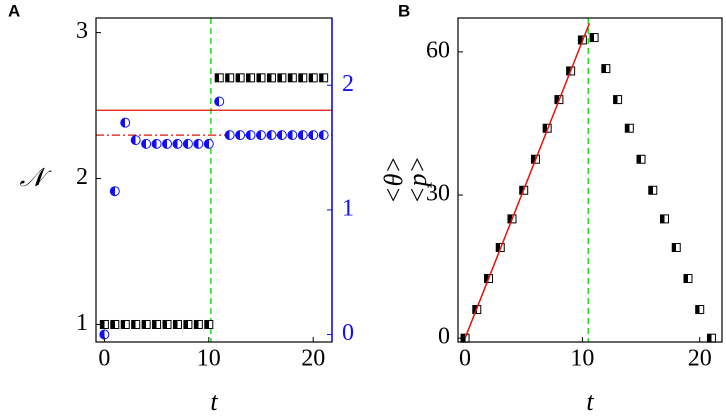  What do you see at coordinates (444, 337) in the screenshot?
I see `y-tick-label: 0` at bounding box center [444, 337].